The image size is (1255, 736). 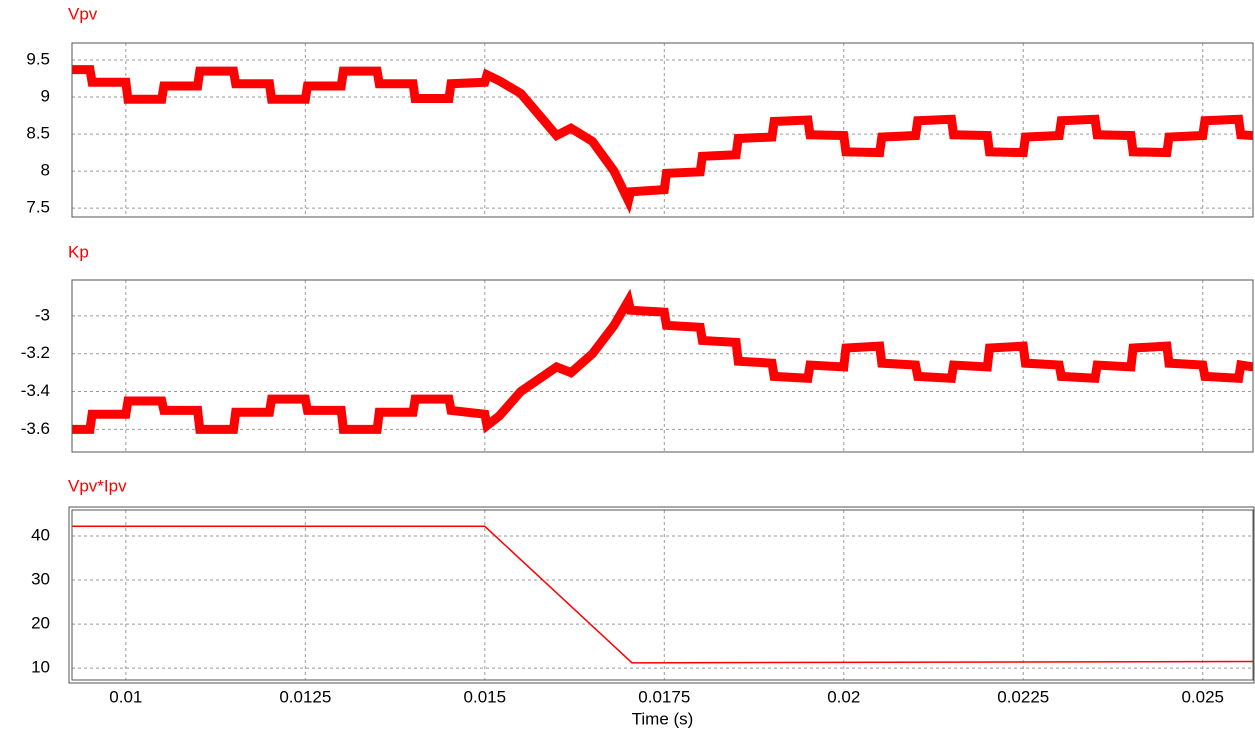 I want to click on y-tick-label: -3.4, so click(x=35, y=390).